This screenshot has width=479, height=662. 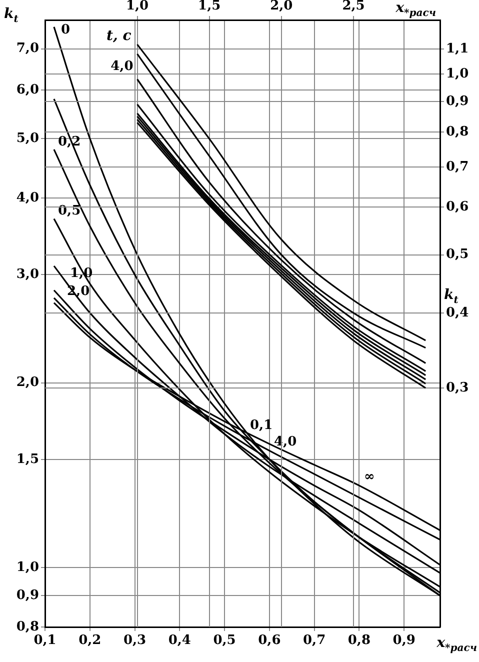 I want to click on x-tick-label: 0,7, so click(x=314, y=640).